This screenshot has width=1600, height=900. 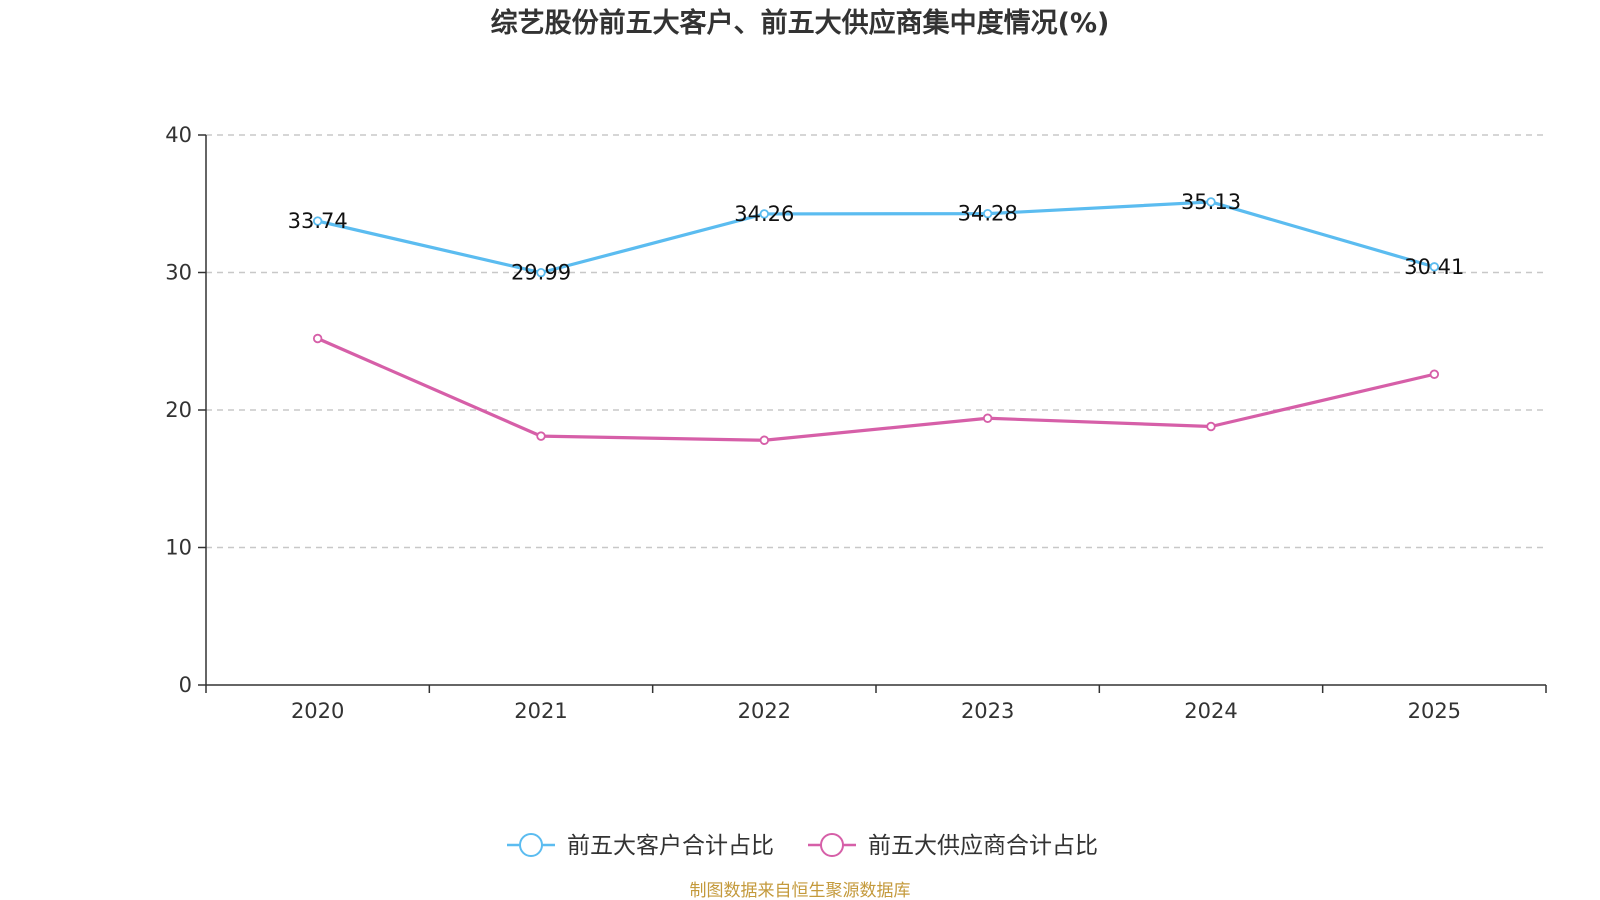 I want to click on legend-item-1: 前五大供应商合计占比, so click(x=953, y=846).